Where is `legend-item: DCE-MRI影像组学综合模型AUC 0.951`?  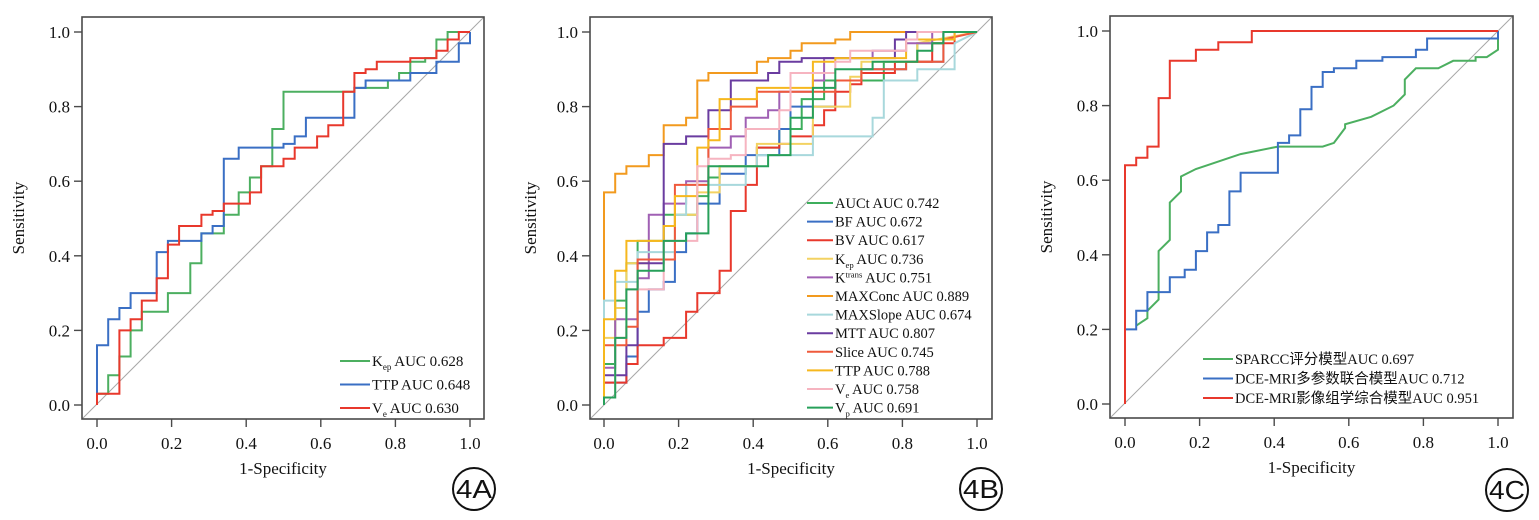
legend-item: DCE-MRI影像组学综合模型AUC 0.951 is located at coordinates (1341, 398).